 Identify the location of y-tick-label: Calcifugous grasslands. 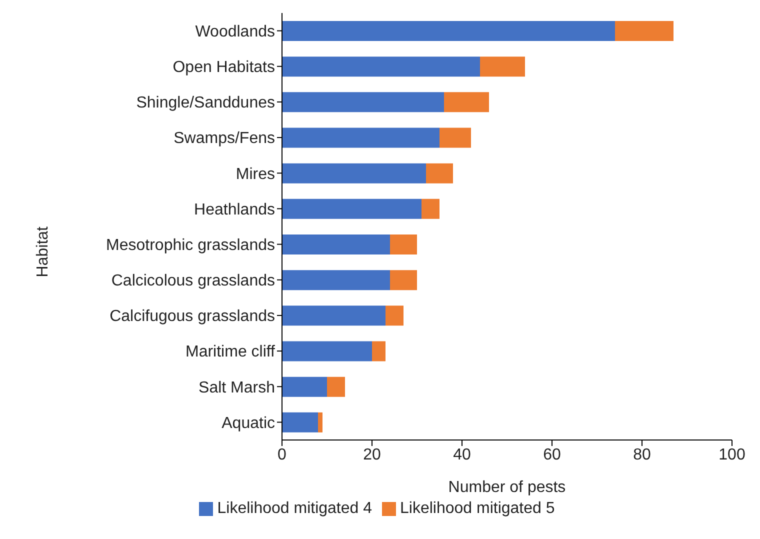
(192, 317).